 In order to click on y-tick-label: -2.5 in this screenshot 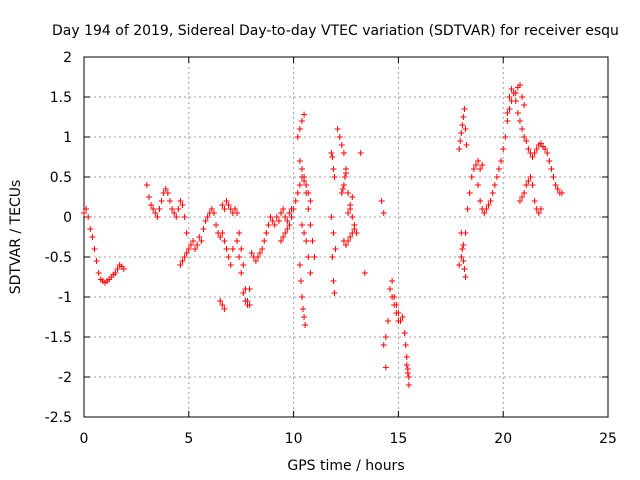, I will do `click(58, 418)`.